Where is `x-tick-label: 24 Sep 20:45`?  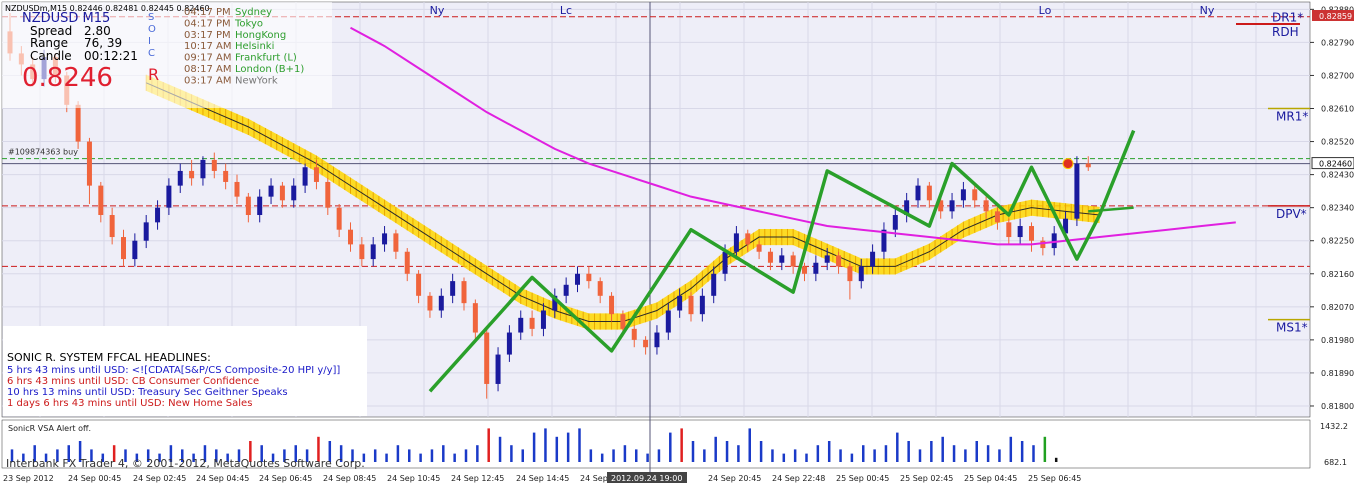 x-tick-label: 24 Sep 20:45 is located at coordinates (734, 478).